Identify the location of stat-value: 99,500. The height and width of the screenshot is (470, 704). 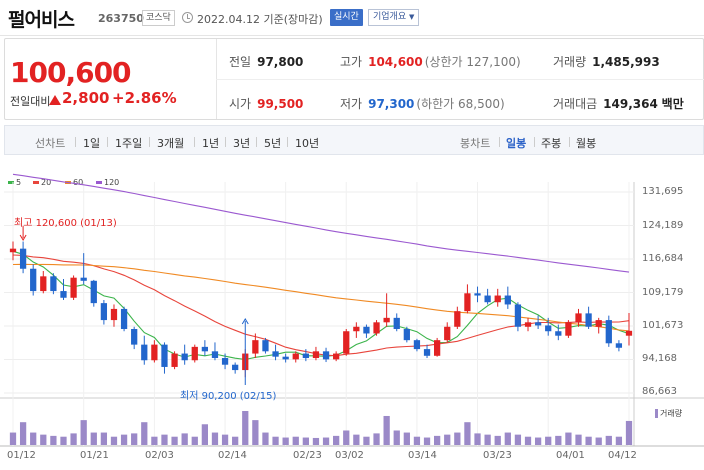
(280, 104).